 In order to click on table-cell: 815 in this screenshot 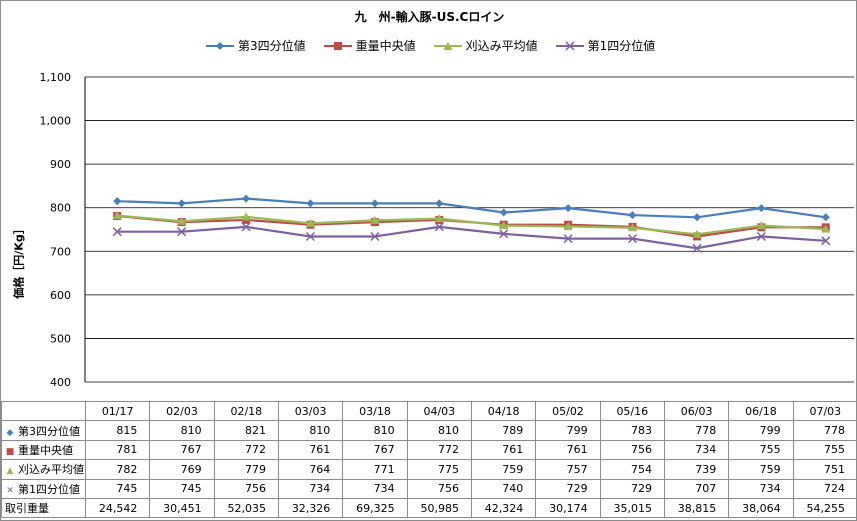, I will do `click(117, 430)`.